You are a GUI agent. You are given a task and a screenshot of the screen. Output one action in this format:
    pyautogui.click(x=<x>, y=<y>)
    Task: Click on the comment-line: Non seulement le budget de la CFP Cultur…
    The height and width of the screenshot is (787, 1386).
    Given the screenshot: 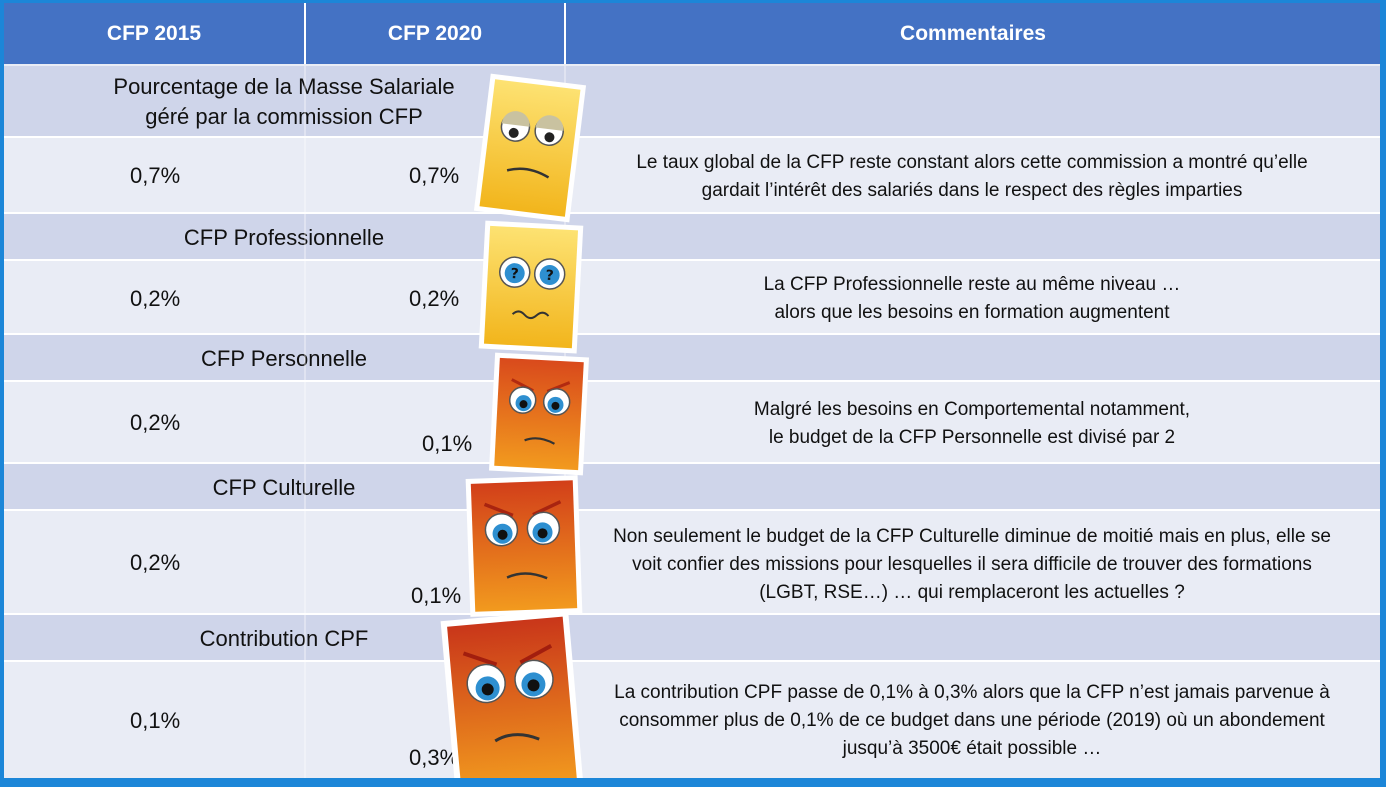 What is the action you would take?
    pyautogui.click(x=972, y=536)
    